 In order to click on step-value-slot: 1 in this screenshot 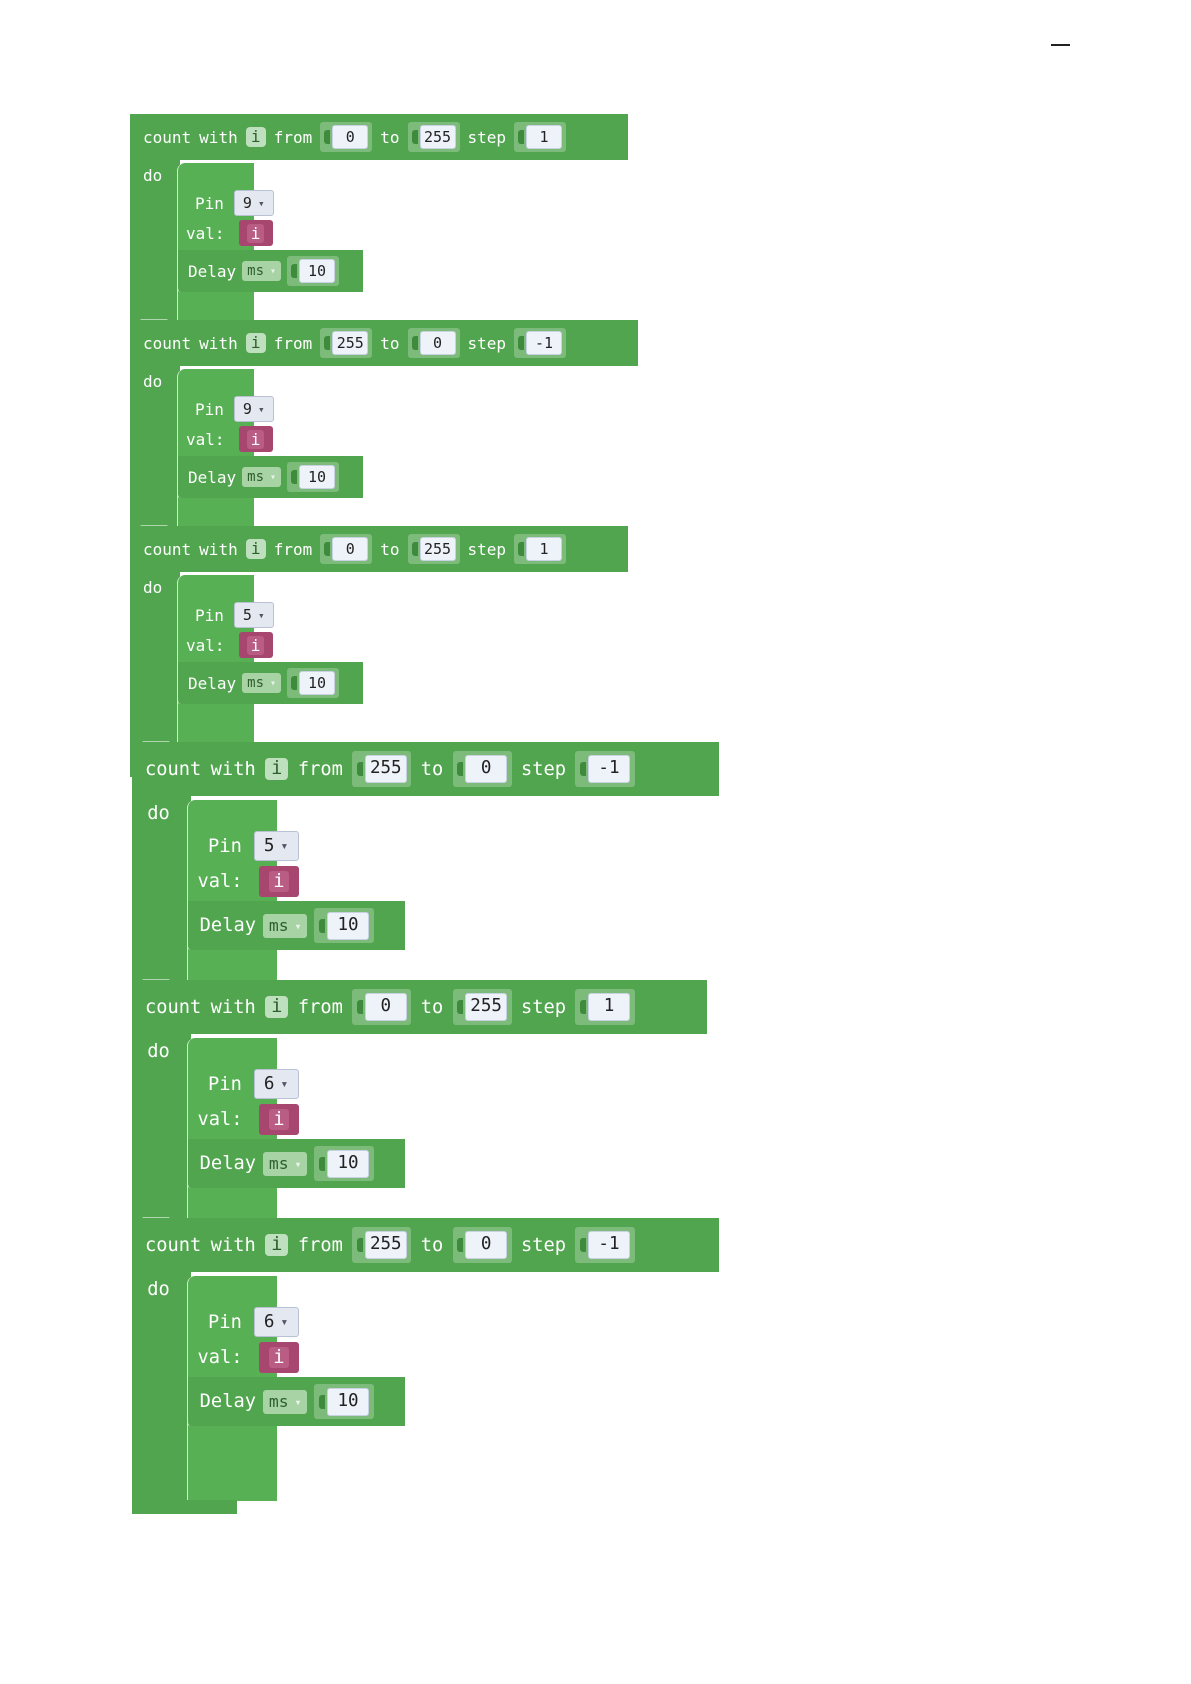, I will do `click(605, 1007)`.